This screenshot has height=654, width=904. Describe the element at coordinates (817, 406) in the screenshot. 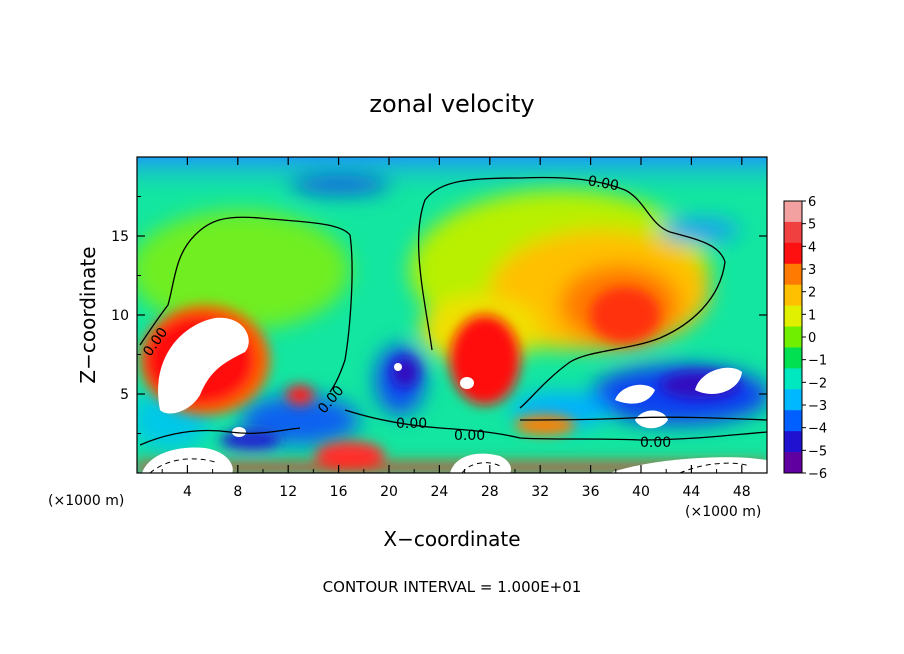

I see `colorbar-label: −3` at that location.